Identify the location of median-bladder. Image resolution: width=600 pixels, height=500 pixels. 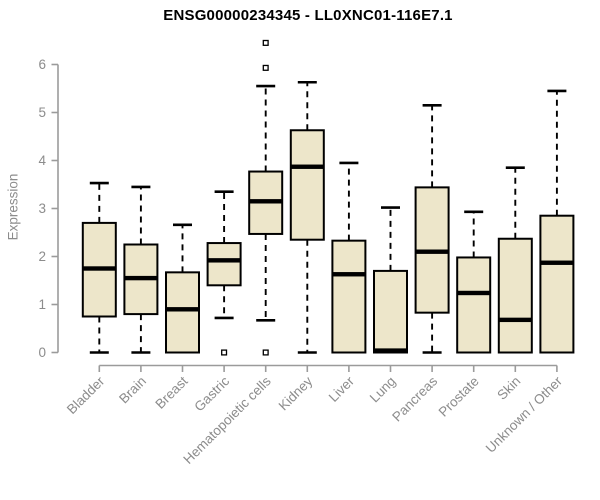
(99, 268).